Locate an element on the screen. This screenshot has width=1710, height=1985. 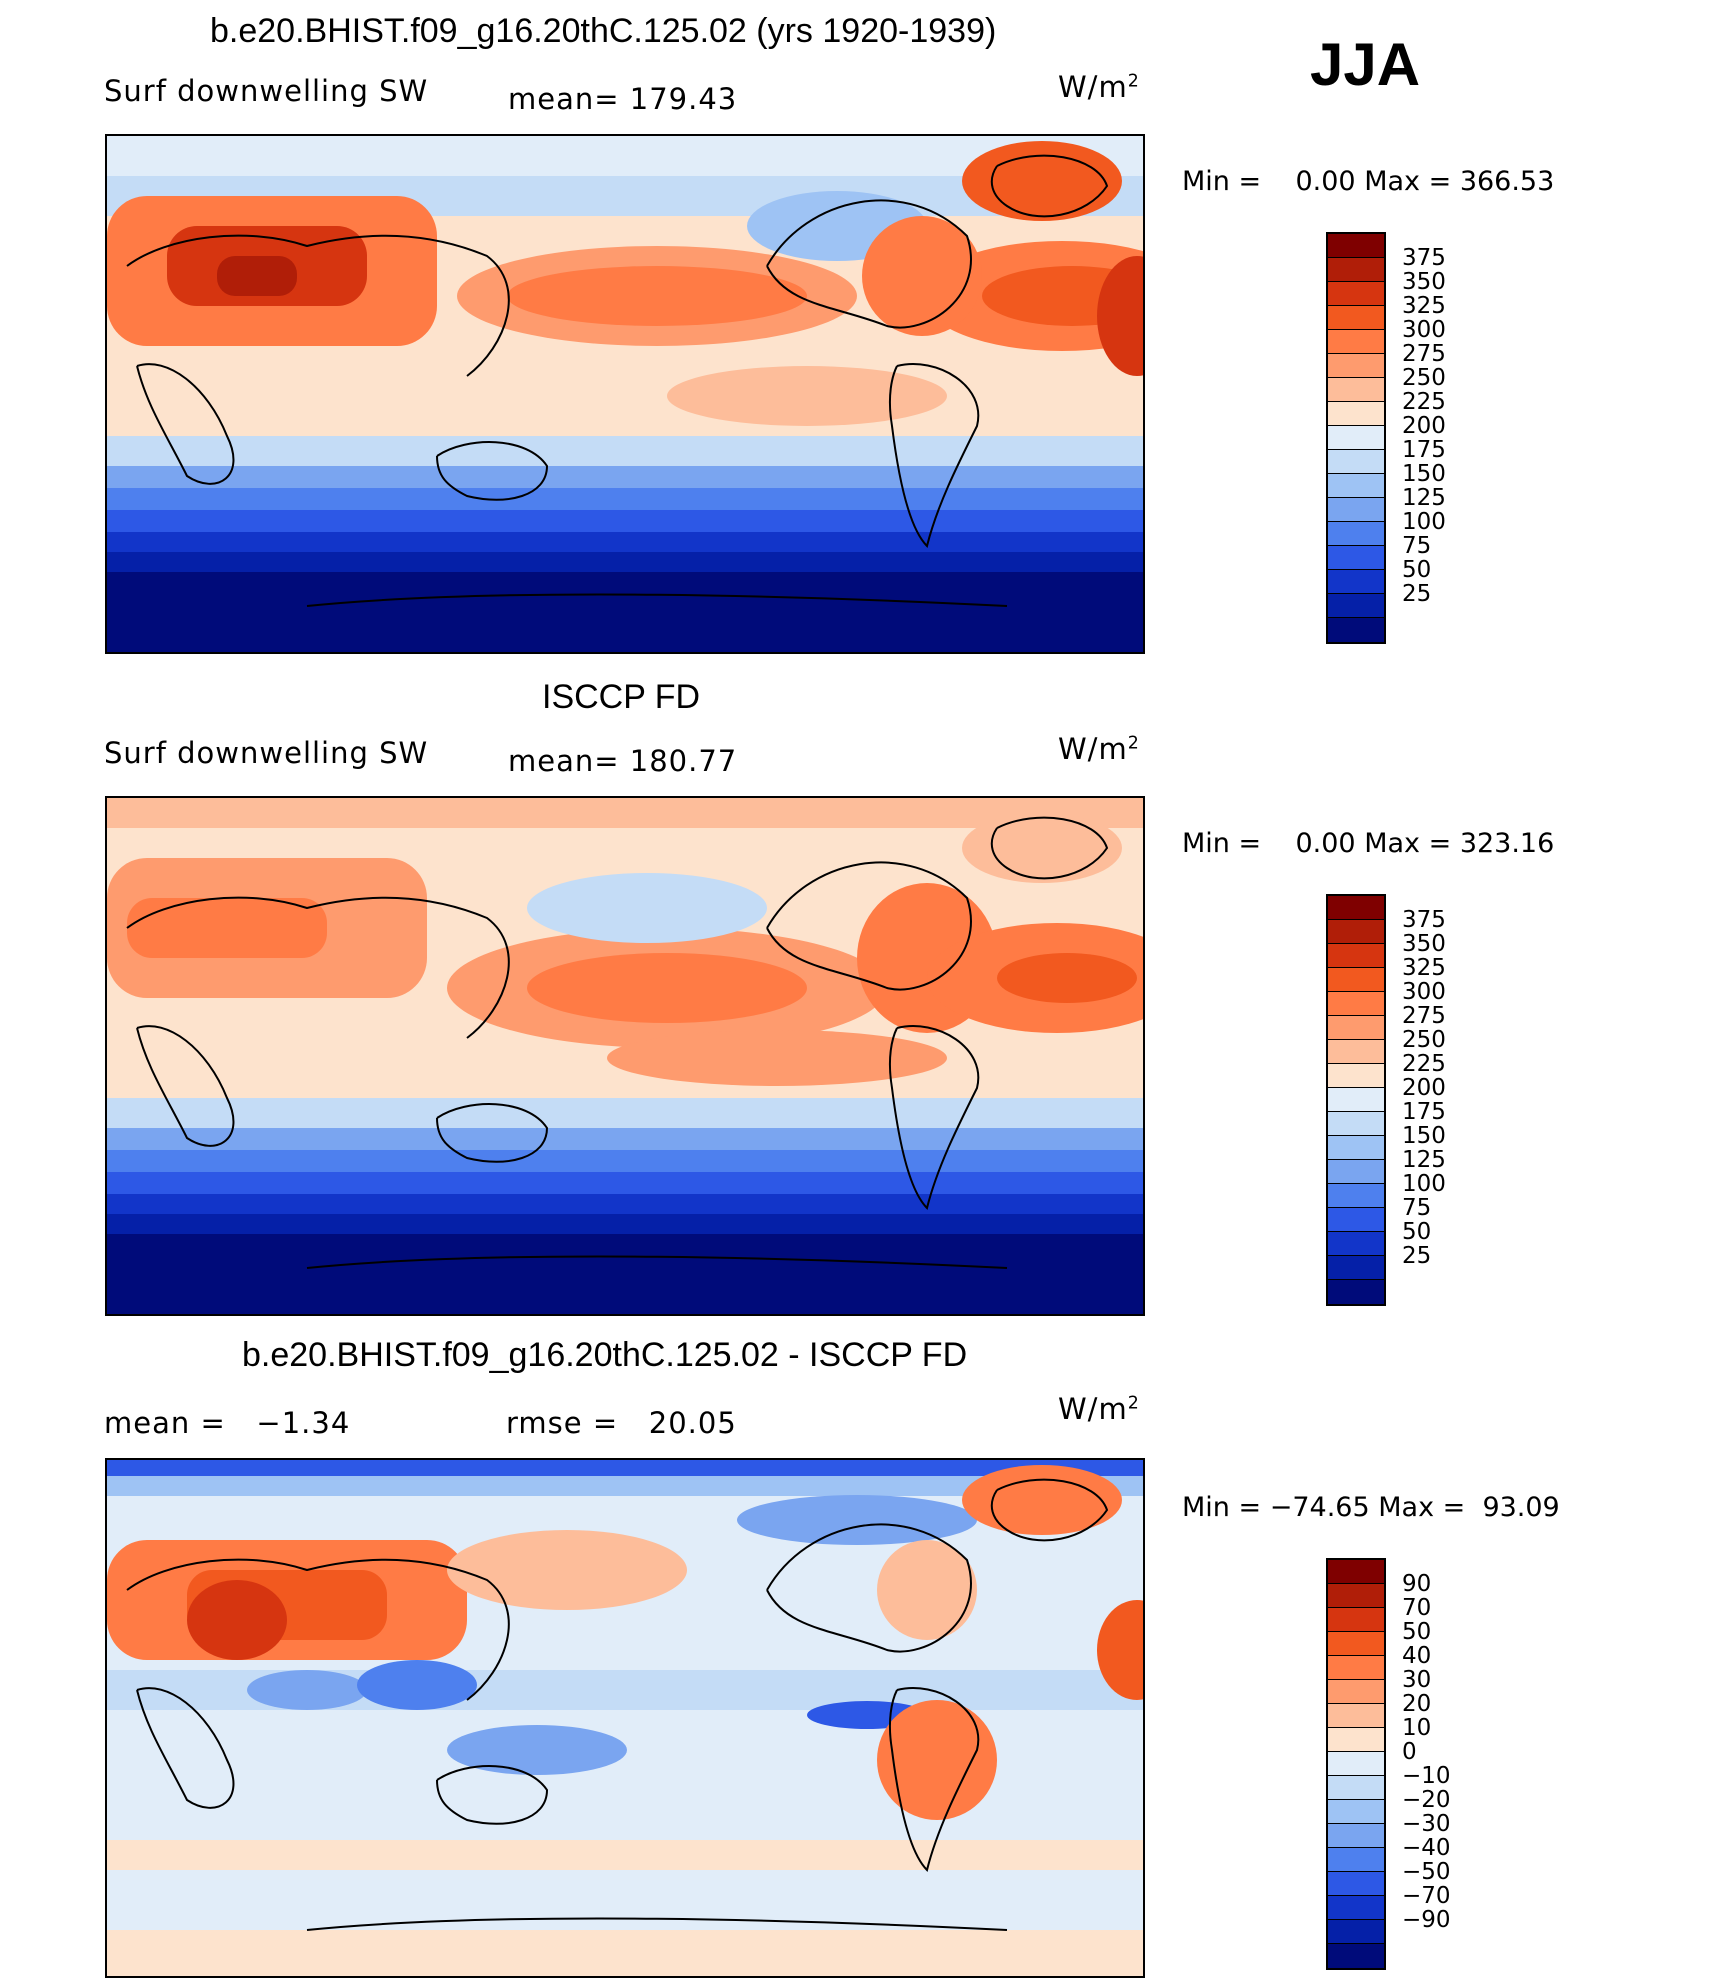
panel-2-minmax: Min = 0.00 Max = 323.16 is located at coordinates (1368, 843).